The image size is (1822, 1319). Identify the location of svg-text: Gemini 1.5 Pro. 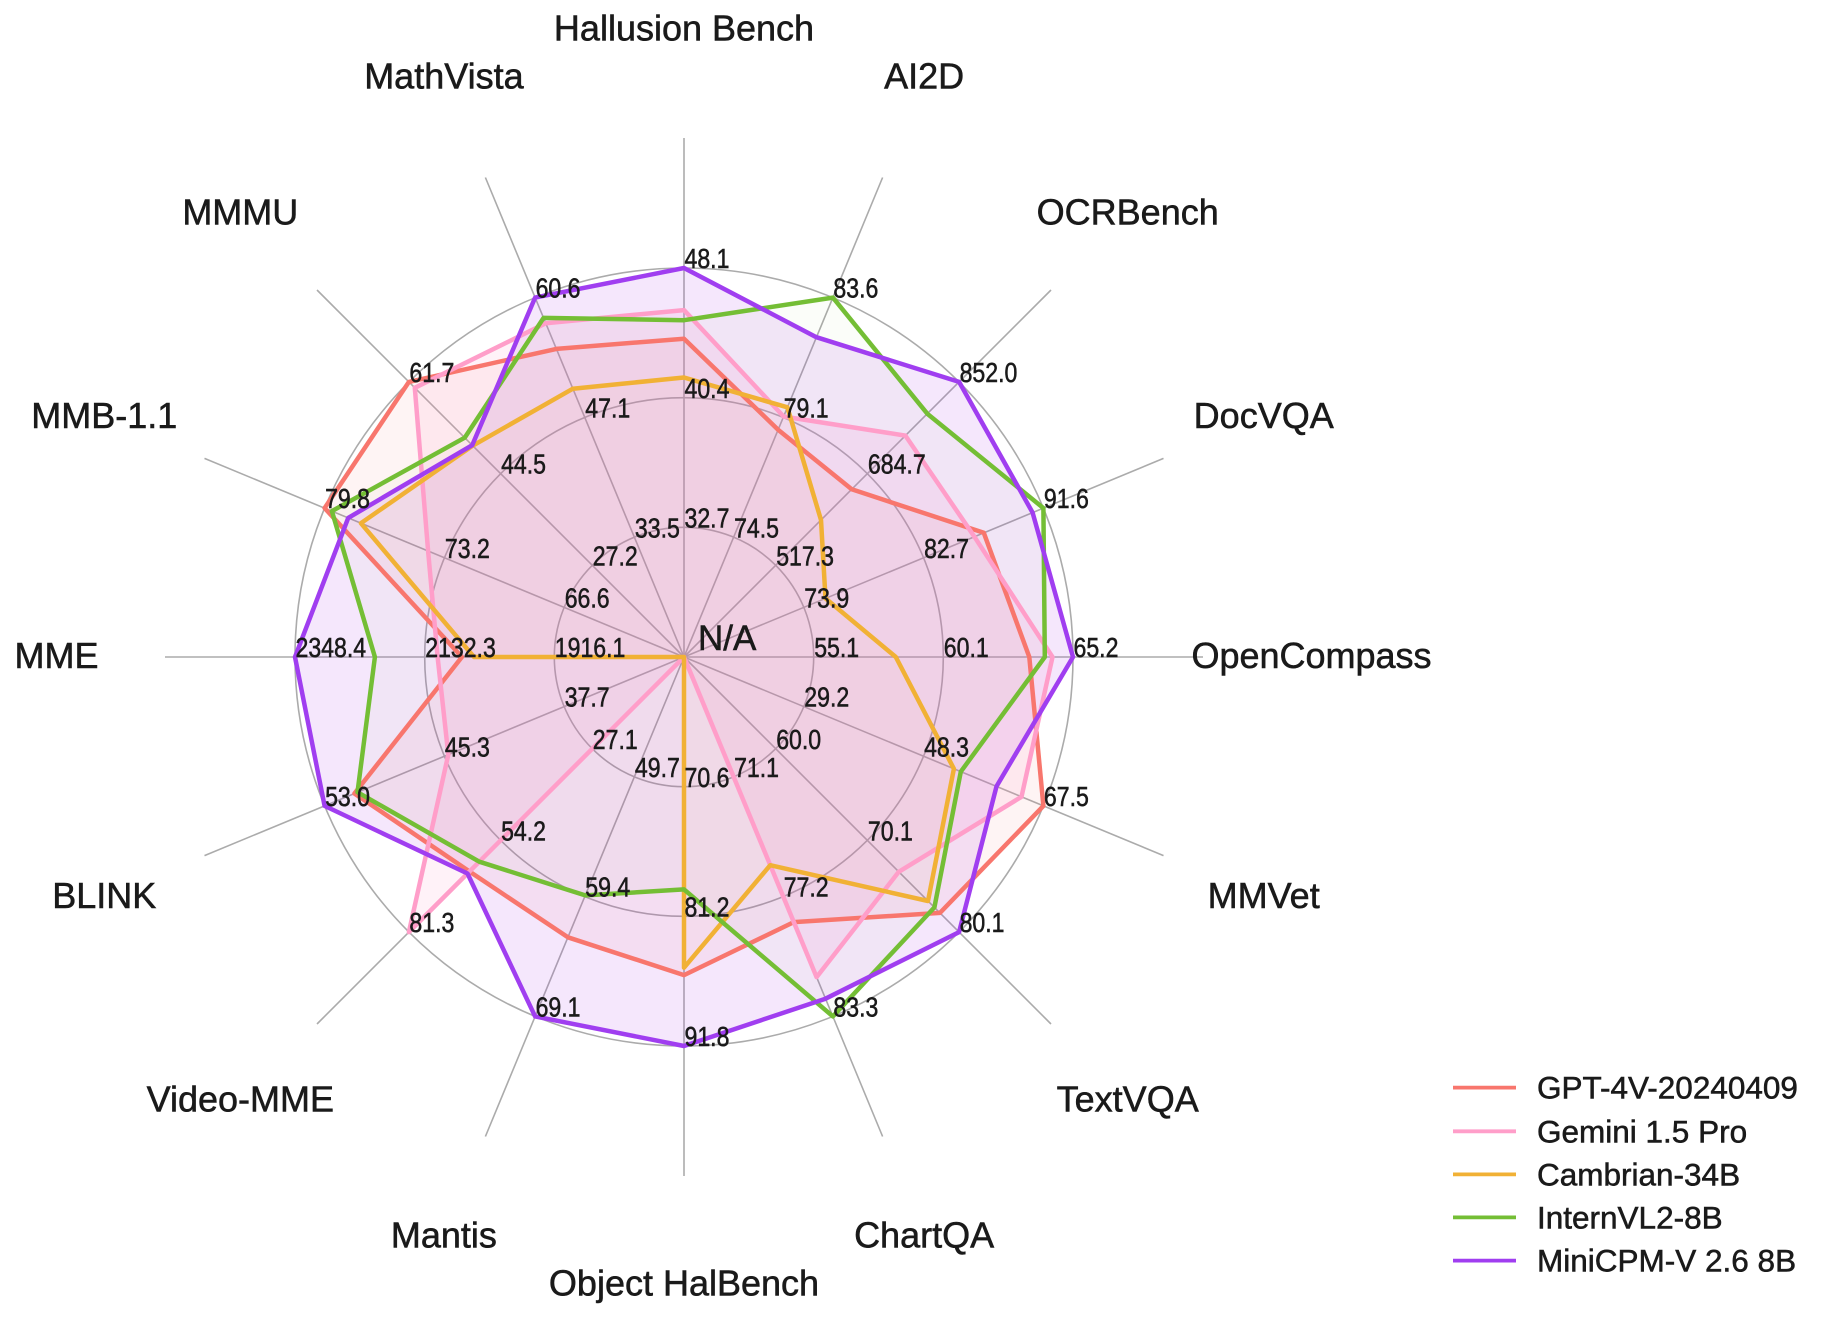
(1642, 1131).